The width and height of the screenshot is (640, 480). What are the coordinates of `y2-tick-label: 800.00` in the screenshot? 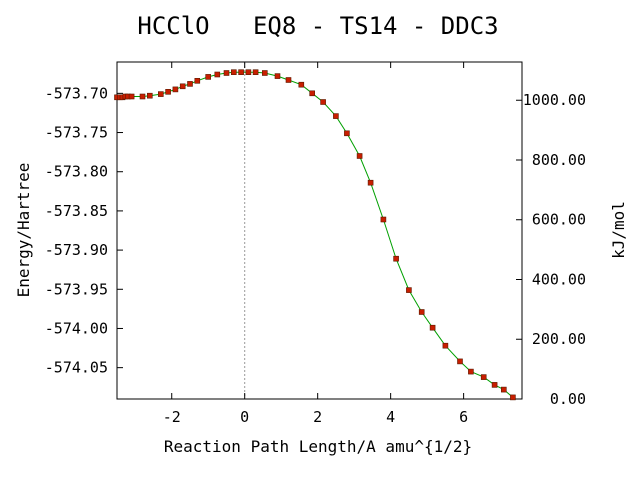 It's located at (559, 160).